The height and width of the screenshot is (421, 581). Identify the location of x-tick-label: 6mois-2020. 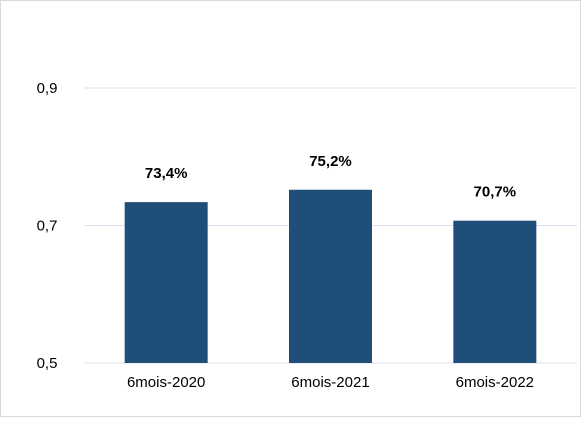
(166, 382).